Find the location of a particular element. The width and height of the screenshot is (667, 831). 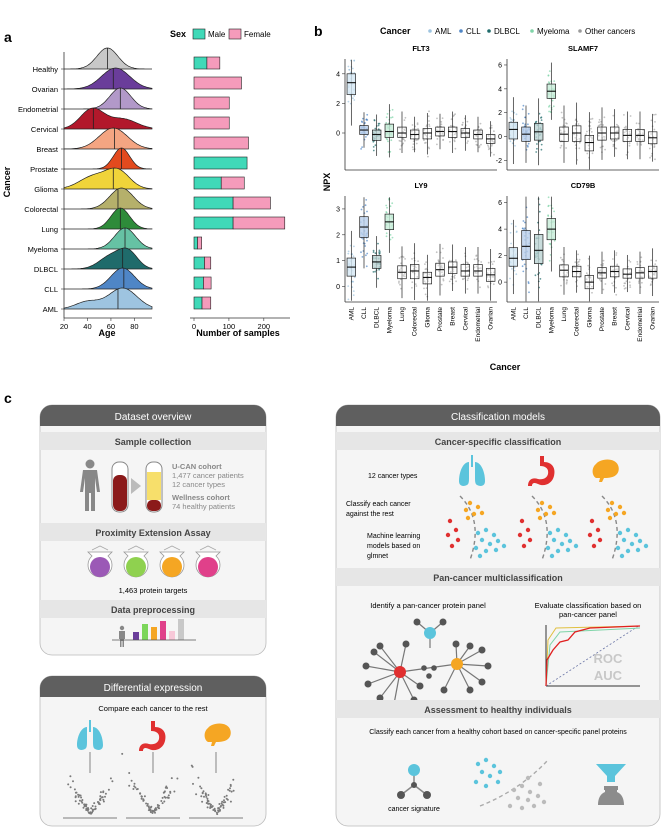

preprocessing-bars-icon is located at coordinates (154, 633).